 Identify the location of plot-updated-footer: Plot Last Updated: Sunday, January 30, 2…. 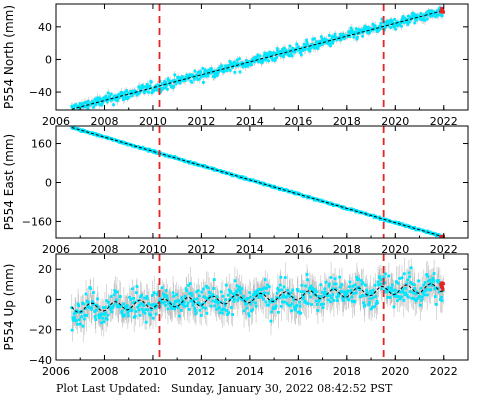
(224, 388).